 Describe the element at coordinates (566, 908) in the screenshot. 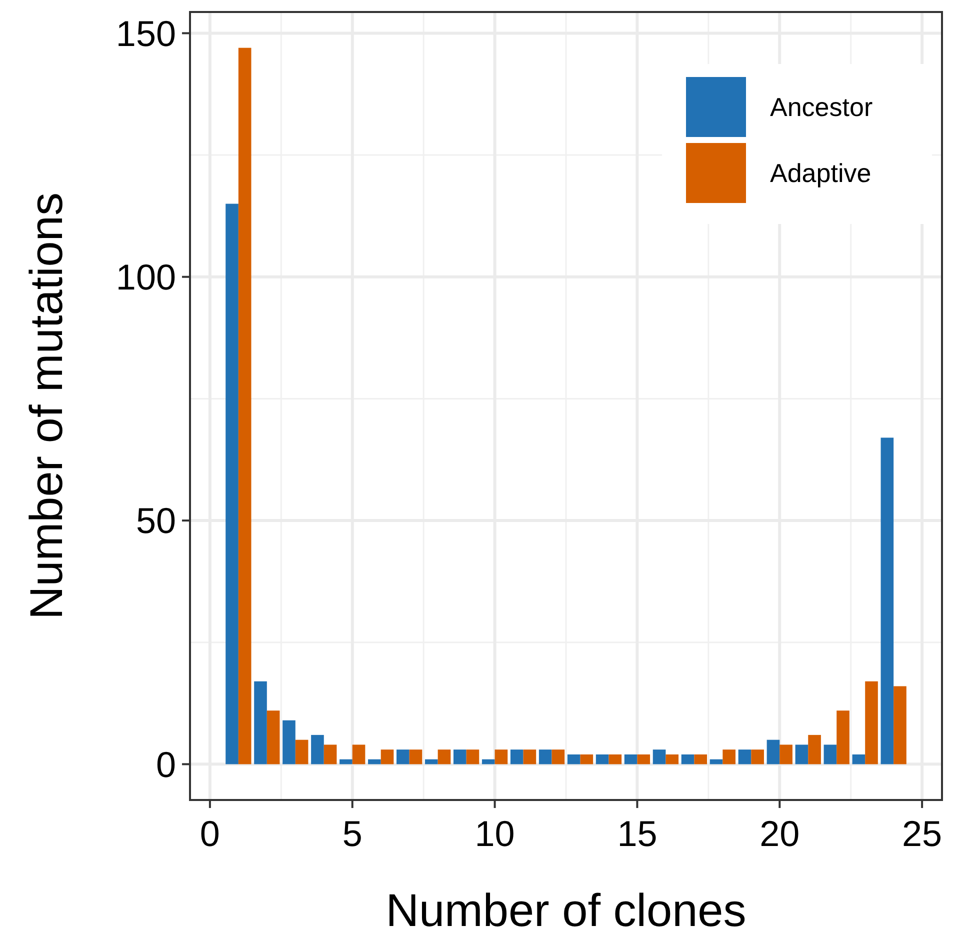

I see `x-axis-title: Number of clones` at that location.